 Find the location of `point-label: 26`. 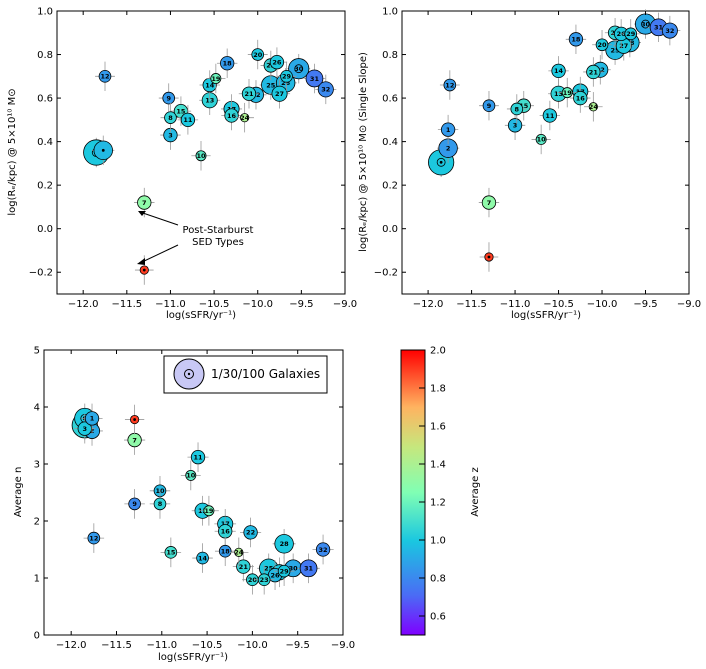

point-label: 26 is located at coordinates (277, 62).